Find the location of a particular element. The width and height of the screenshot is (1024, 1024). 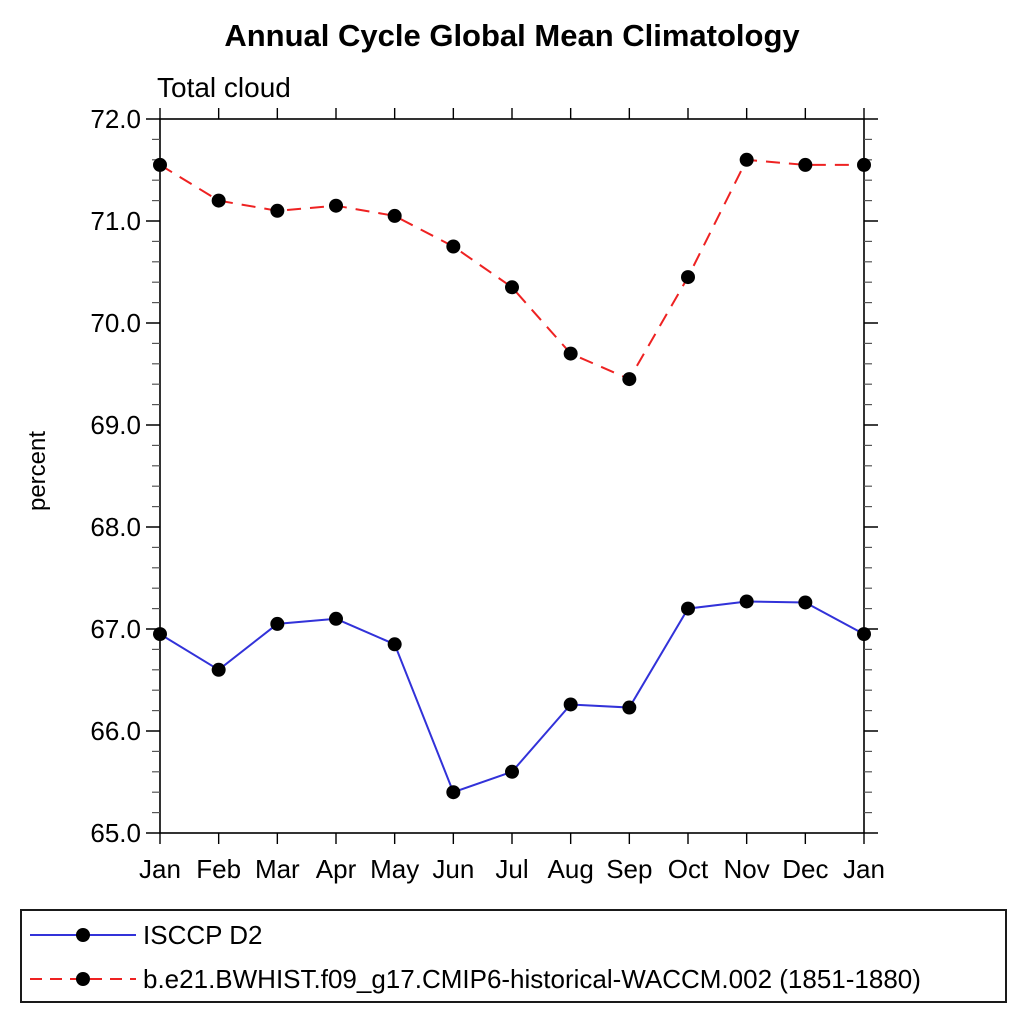

legend-item-isccp-d2: ISCCP D2 is located at coordinates (144, 935).